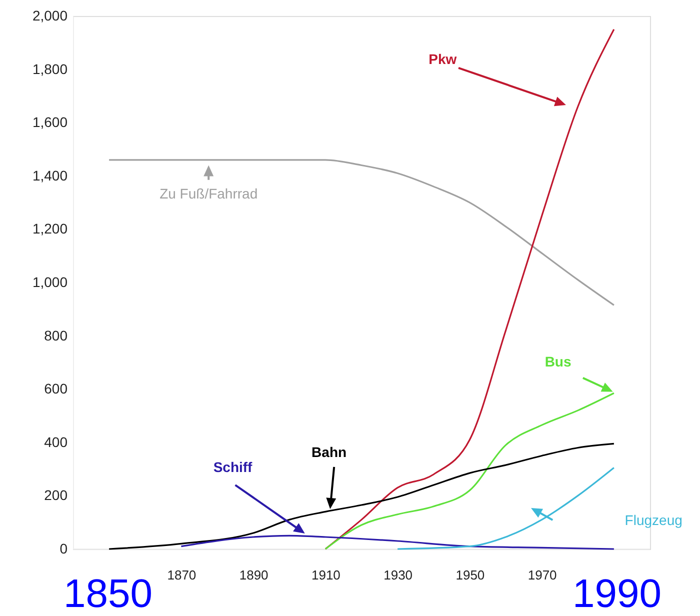  Describe the element at coordinates (56, 495) in the screenshot. I see `y-tick-label: 200` at that location.